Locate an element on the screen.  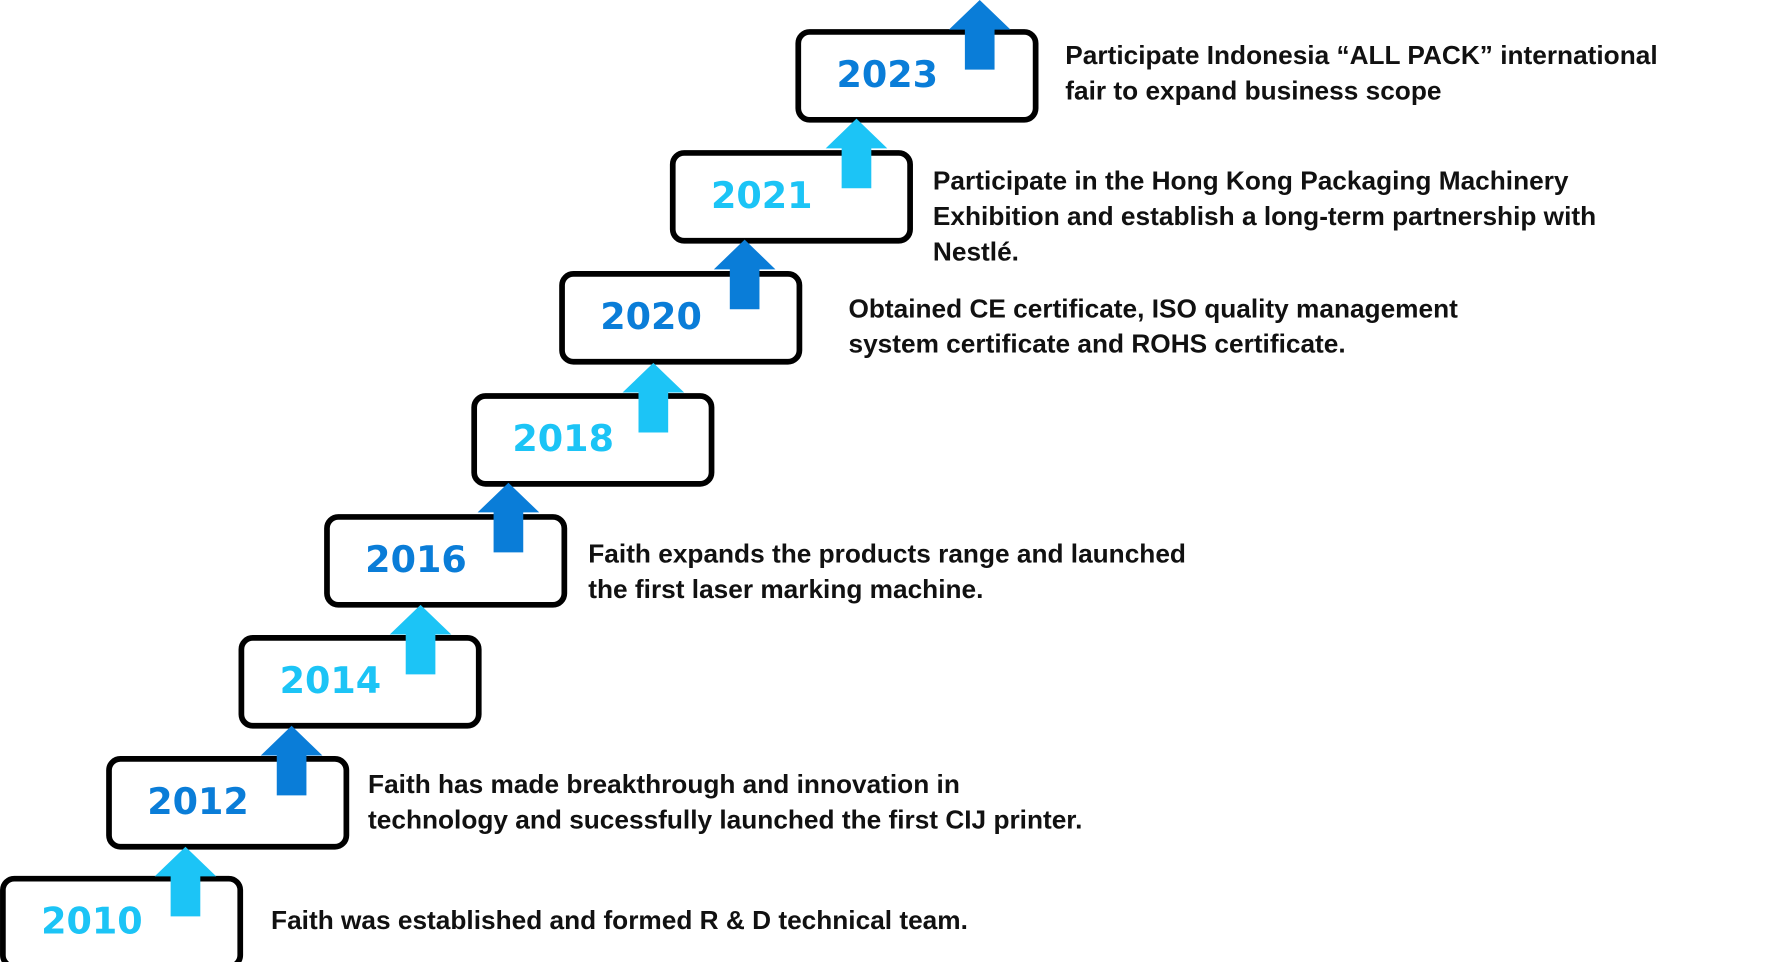
year-label: 2021 is located at coordinates (762, 195).